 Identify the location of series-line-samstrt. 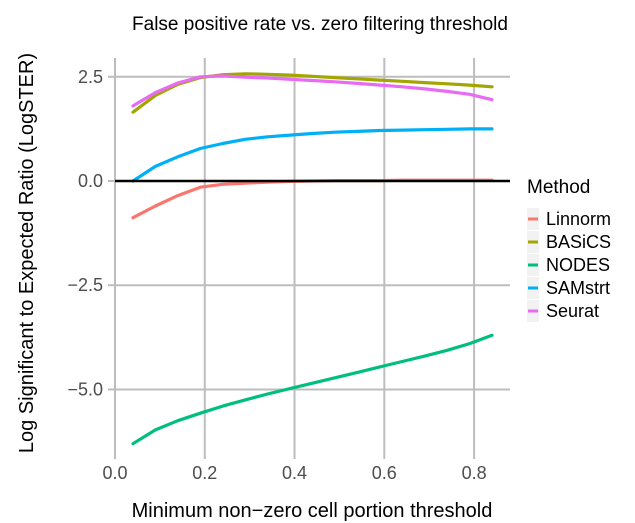
(312, 155).